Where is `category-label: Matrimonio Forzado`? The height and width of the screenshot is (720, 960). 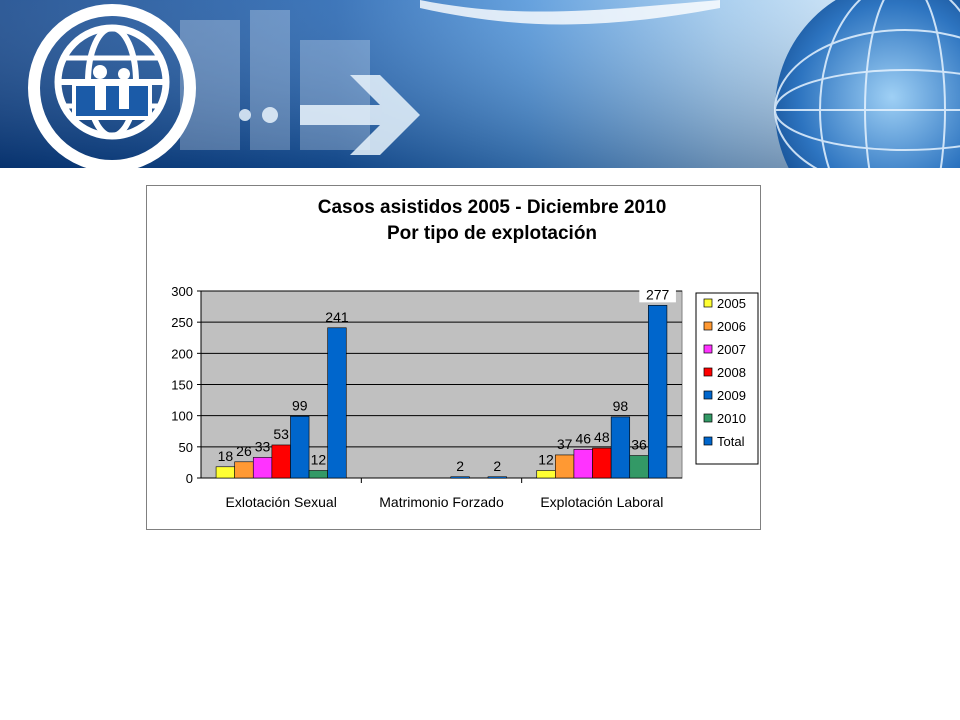
category-label: Matrimonio Forzado is located at coordinates (441, 502).